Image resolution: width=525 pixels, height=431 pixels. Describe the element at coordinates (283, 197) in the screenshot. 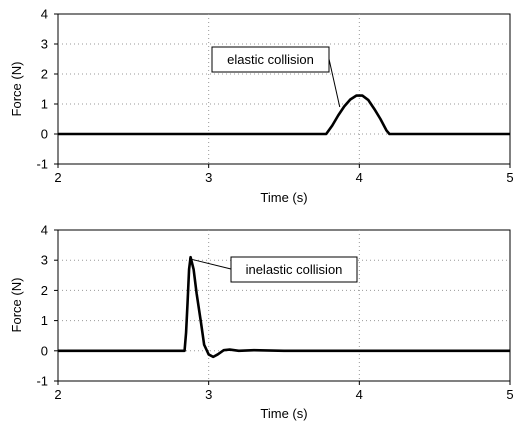

I see `x-axis-label-elastic: Time (s)` at that location.